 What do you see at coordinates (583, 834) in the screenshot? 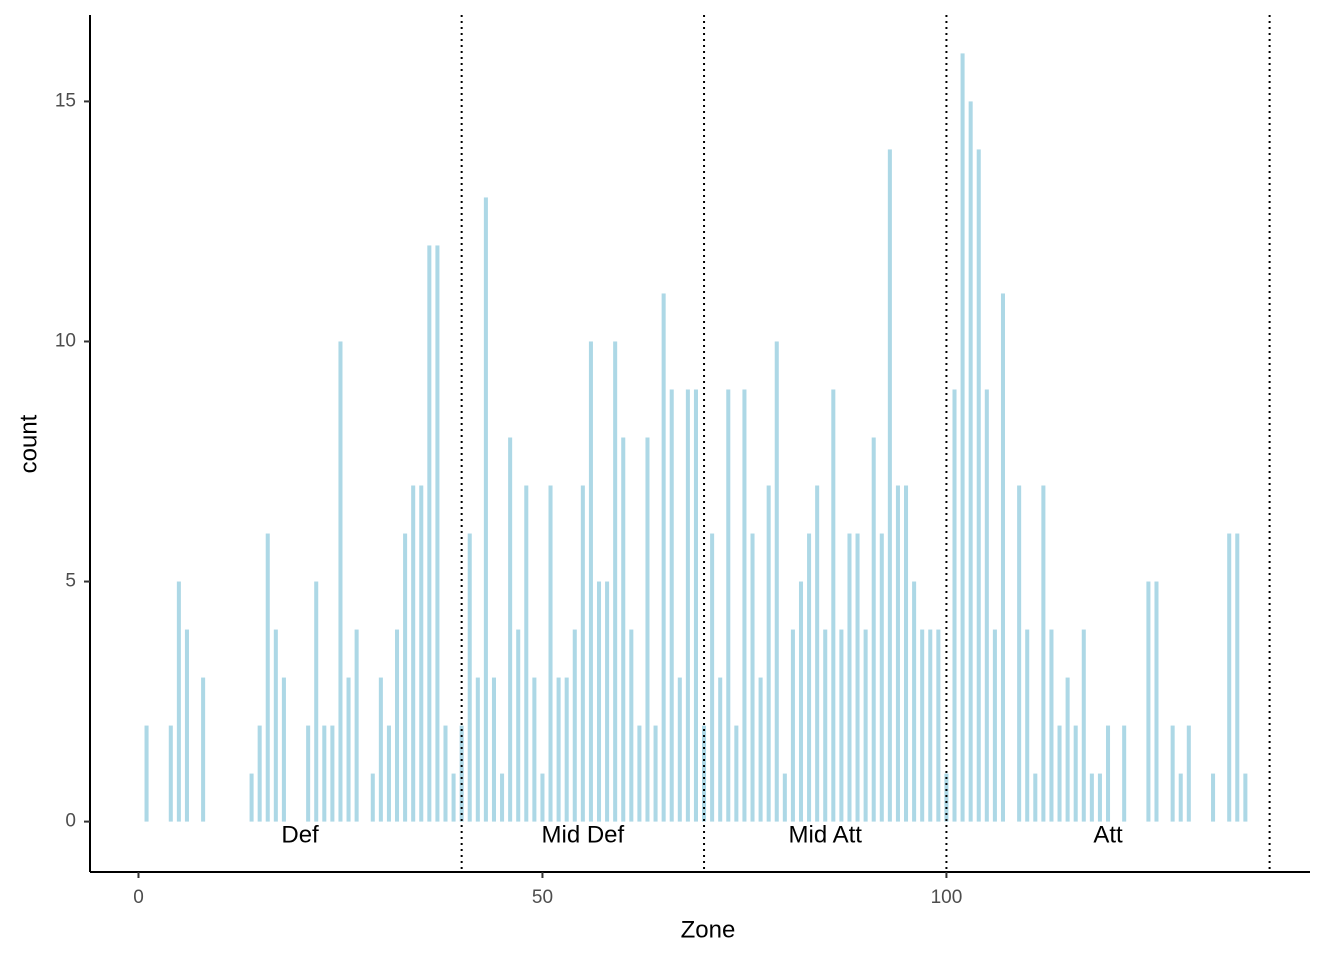
I see `zone-label: Mid Def` at bounding box center [583, 834].